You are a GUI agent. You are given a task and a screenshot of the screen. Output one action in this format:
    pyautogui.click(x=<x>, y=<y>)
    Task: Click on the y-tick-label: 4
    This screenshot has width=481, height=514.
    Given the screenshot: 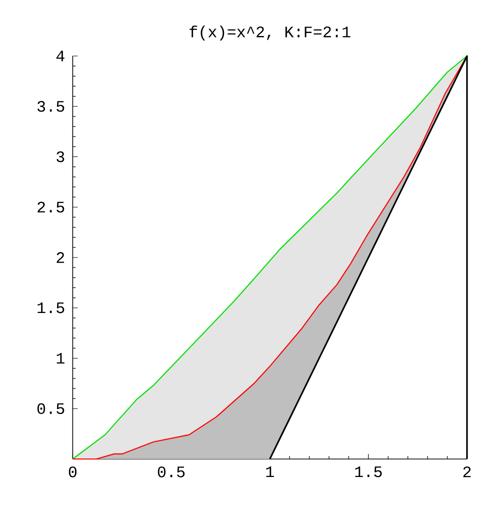 What is the action you would take?
    pyautogui.click(x=60, y=56)
    